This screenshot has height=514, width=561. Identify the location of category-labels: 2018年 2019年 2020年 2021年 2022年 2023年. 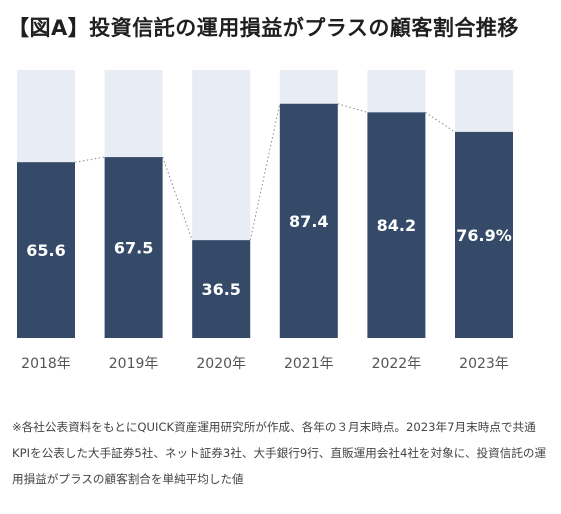
(265, 364).